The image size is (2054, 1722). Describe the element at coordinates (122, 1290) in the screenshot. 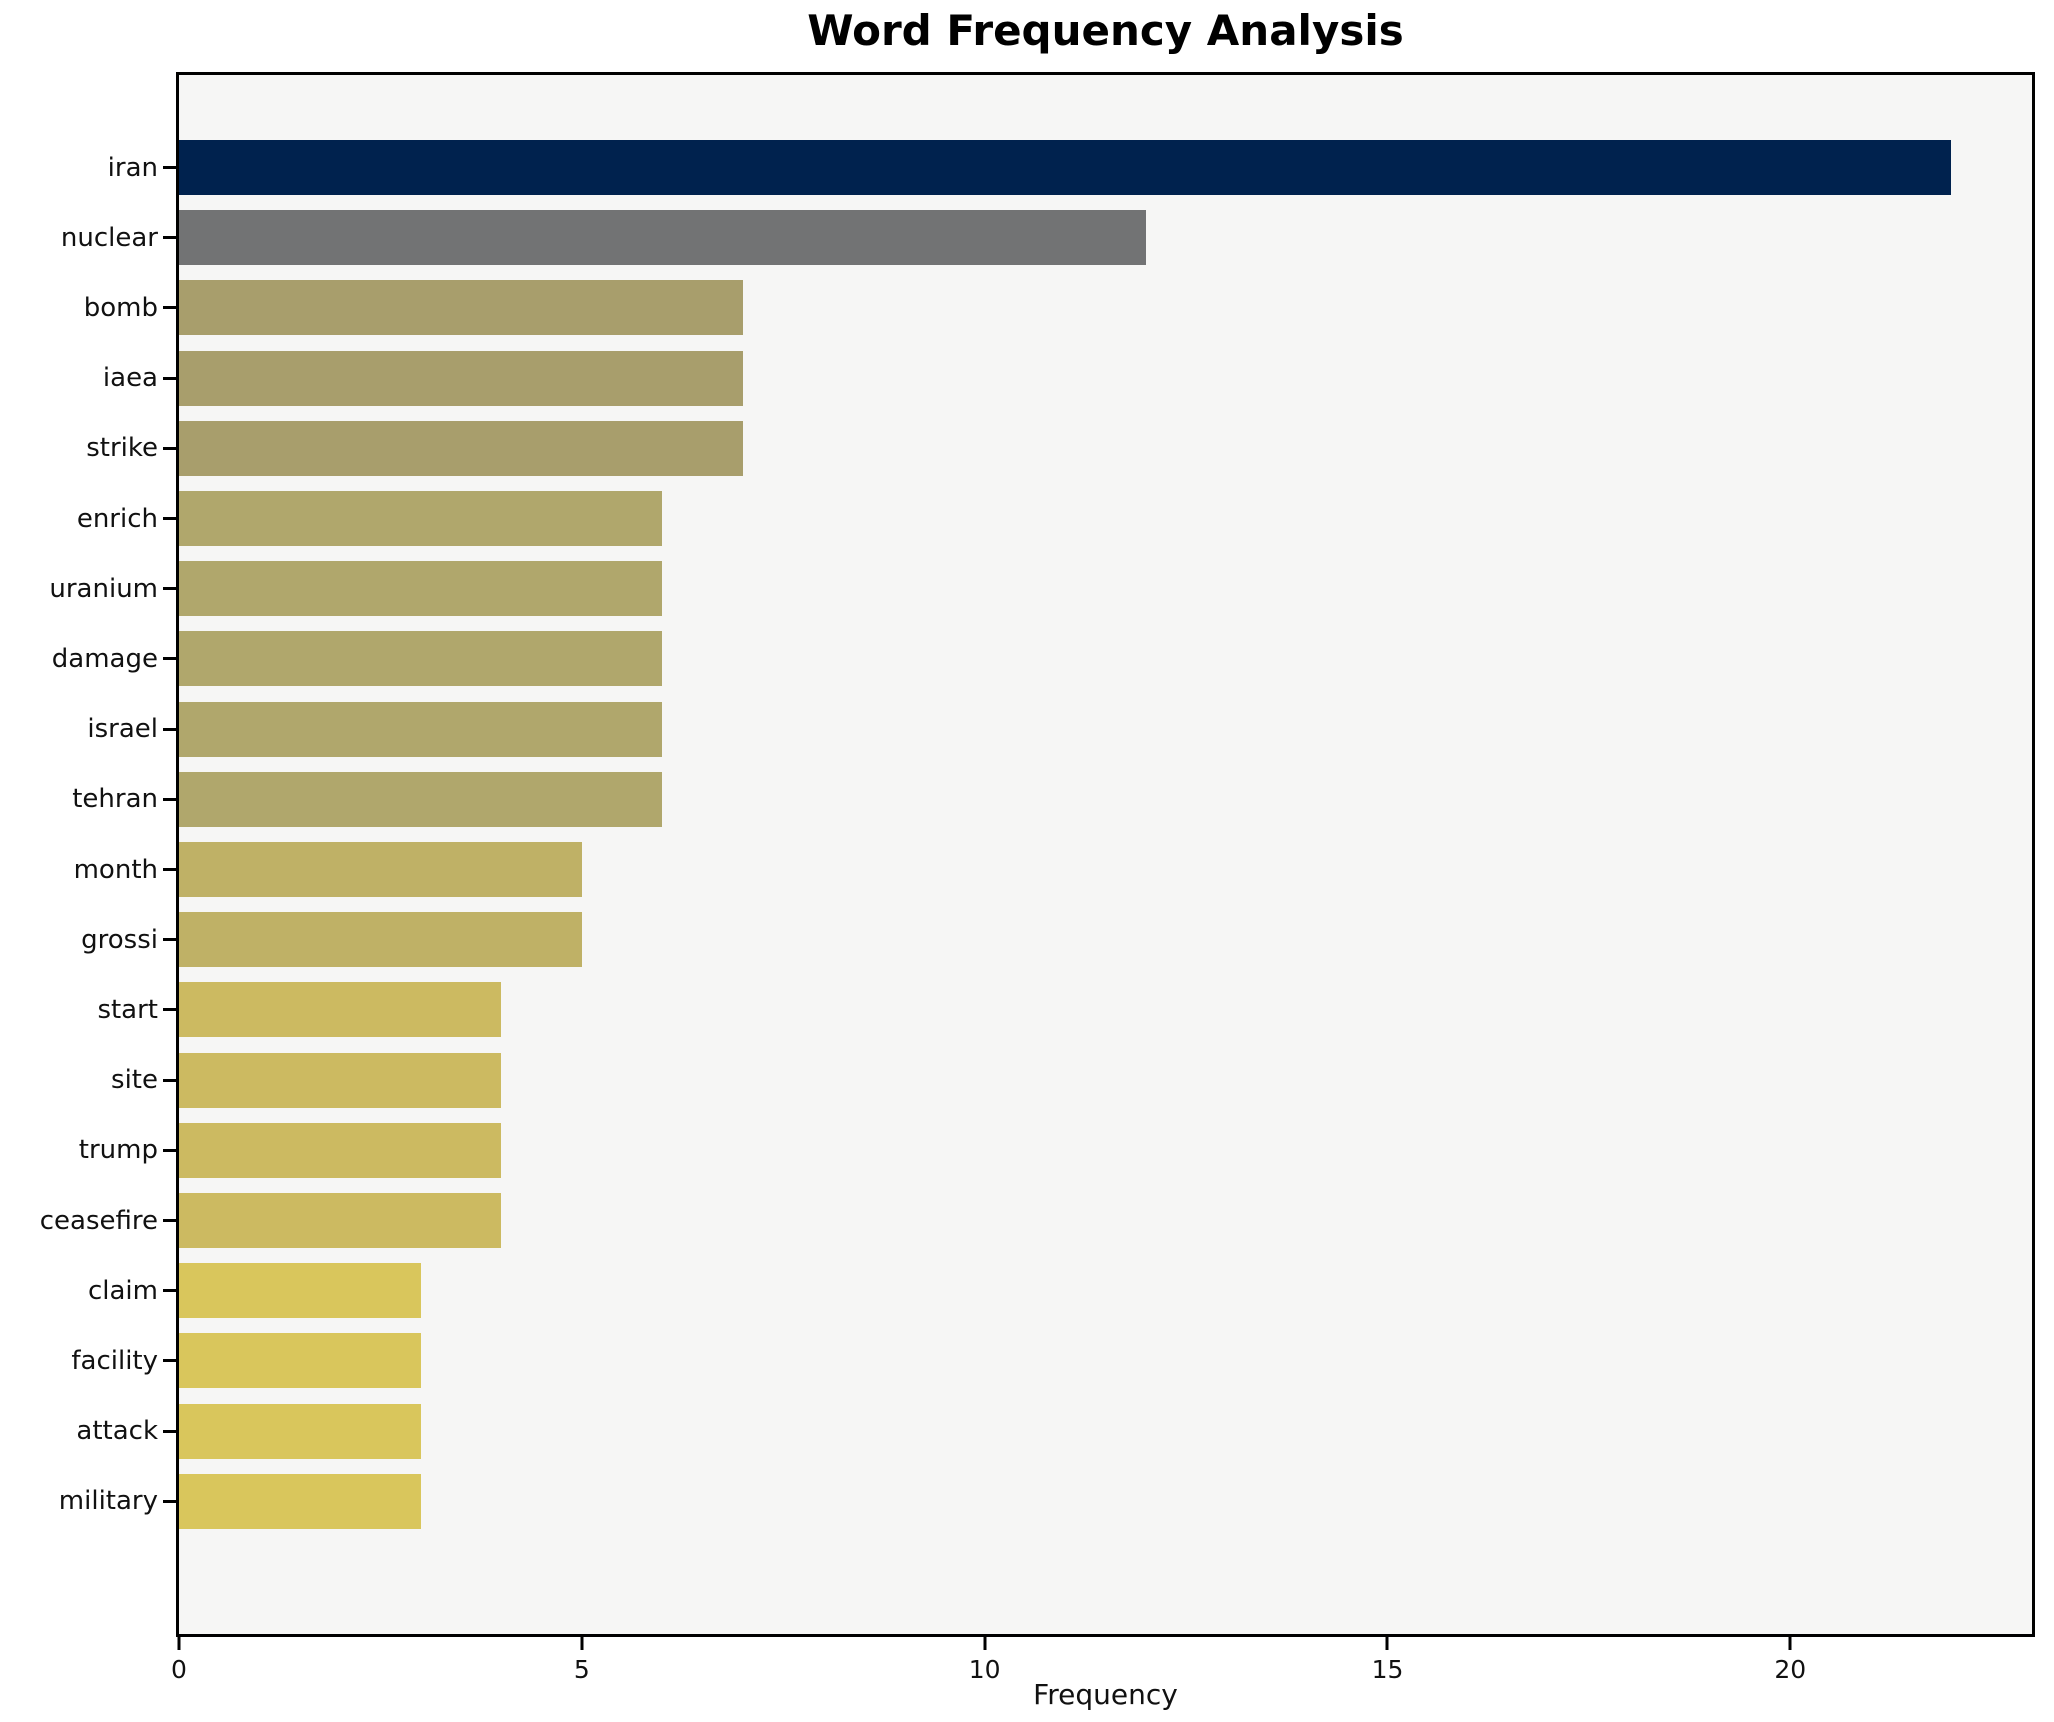

I see `y-tick-label-claim: claim` at that location.